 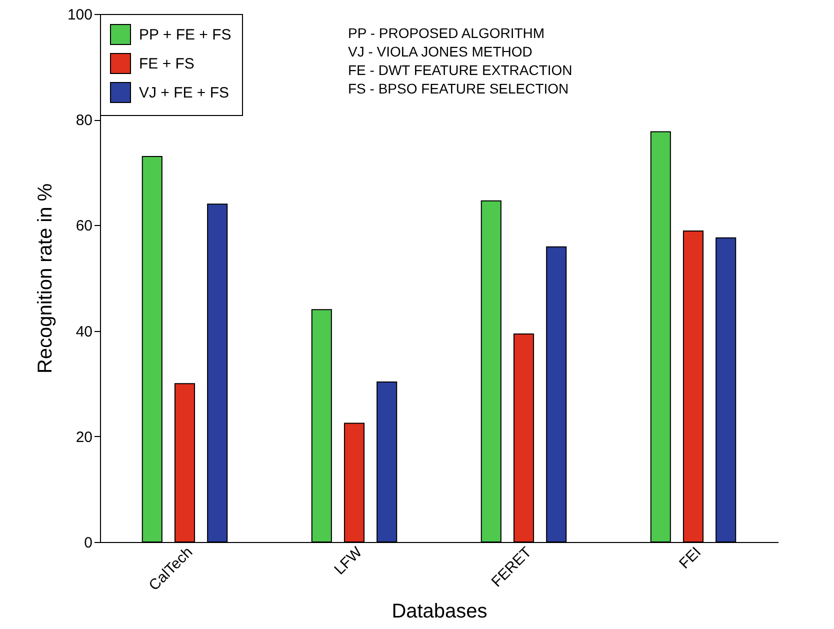 What do you see at coordinates (458, 88) in the screenshot?
I see `annotation: FS - BPSO FEATURE SELECTION` at bounding box center [458, 88].